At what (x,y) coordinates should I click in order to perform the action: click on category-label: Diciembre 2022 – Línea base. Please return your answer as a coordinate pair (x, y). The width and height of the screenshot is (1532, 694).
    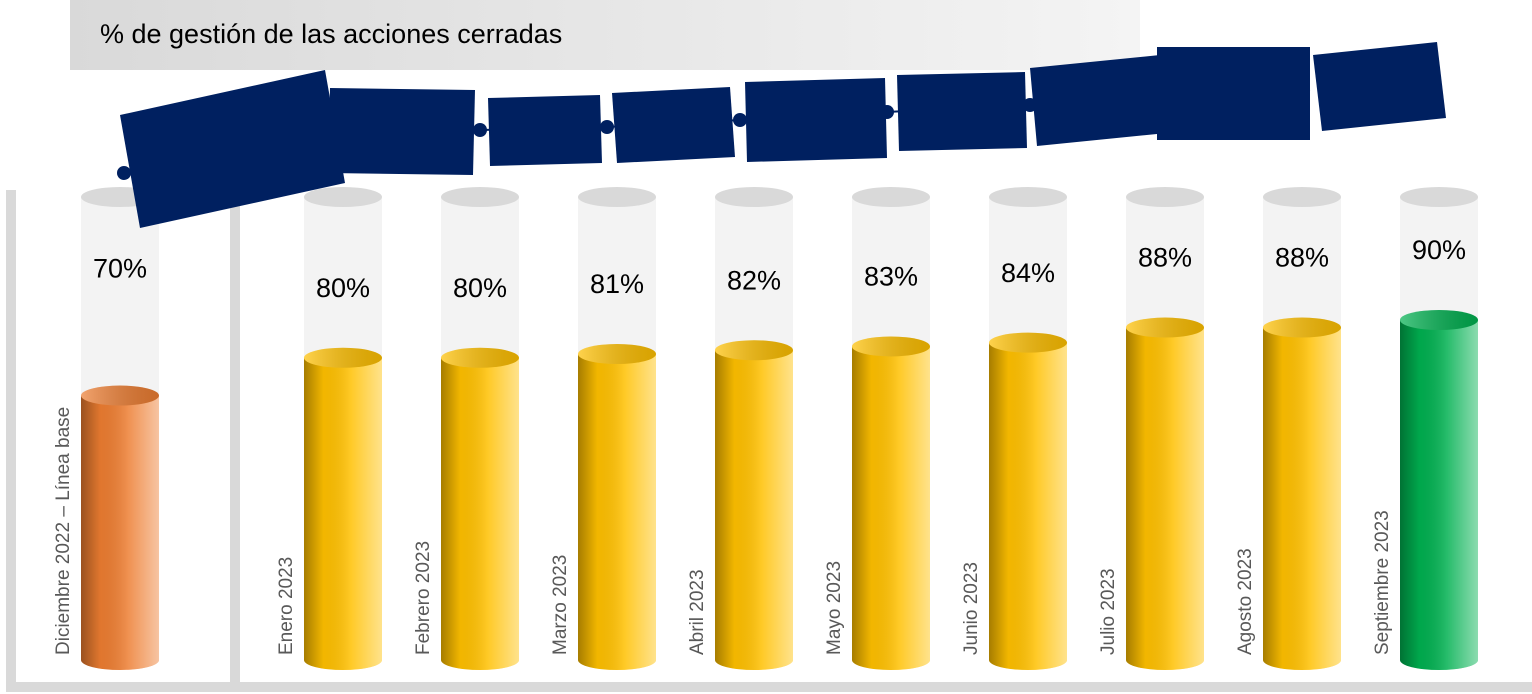
    Looking at the image, I should click on (63, 531).